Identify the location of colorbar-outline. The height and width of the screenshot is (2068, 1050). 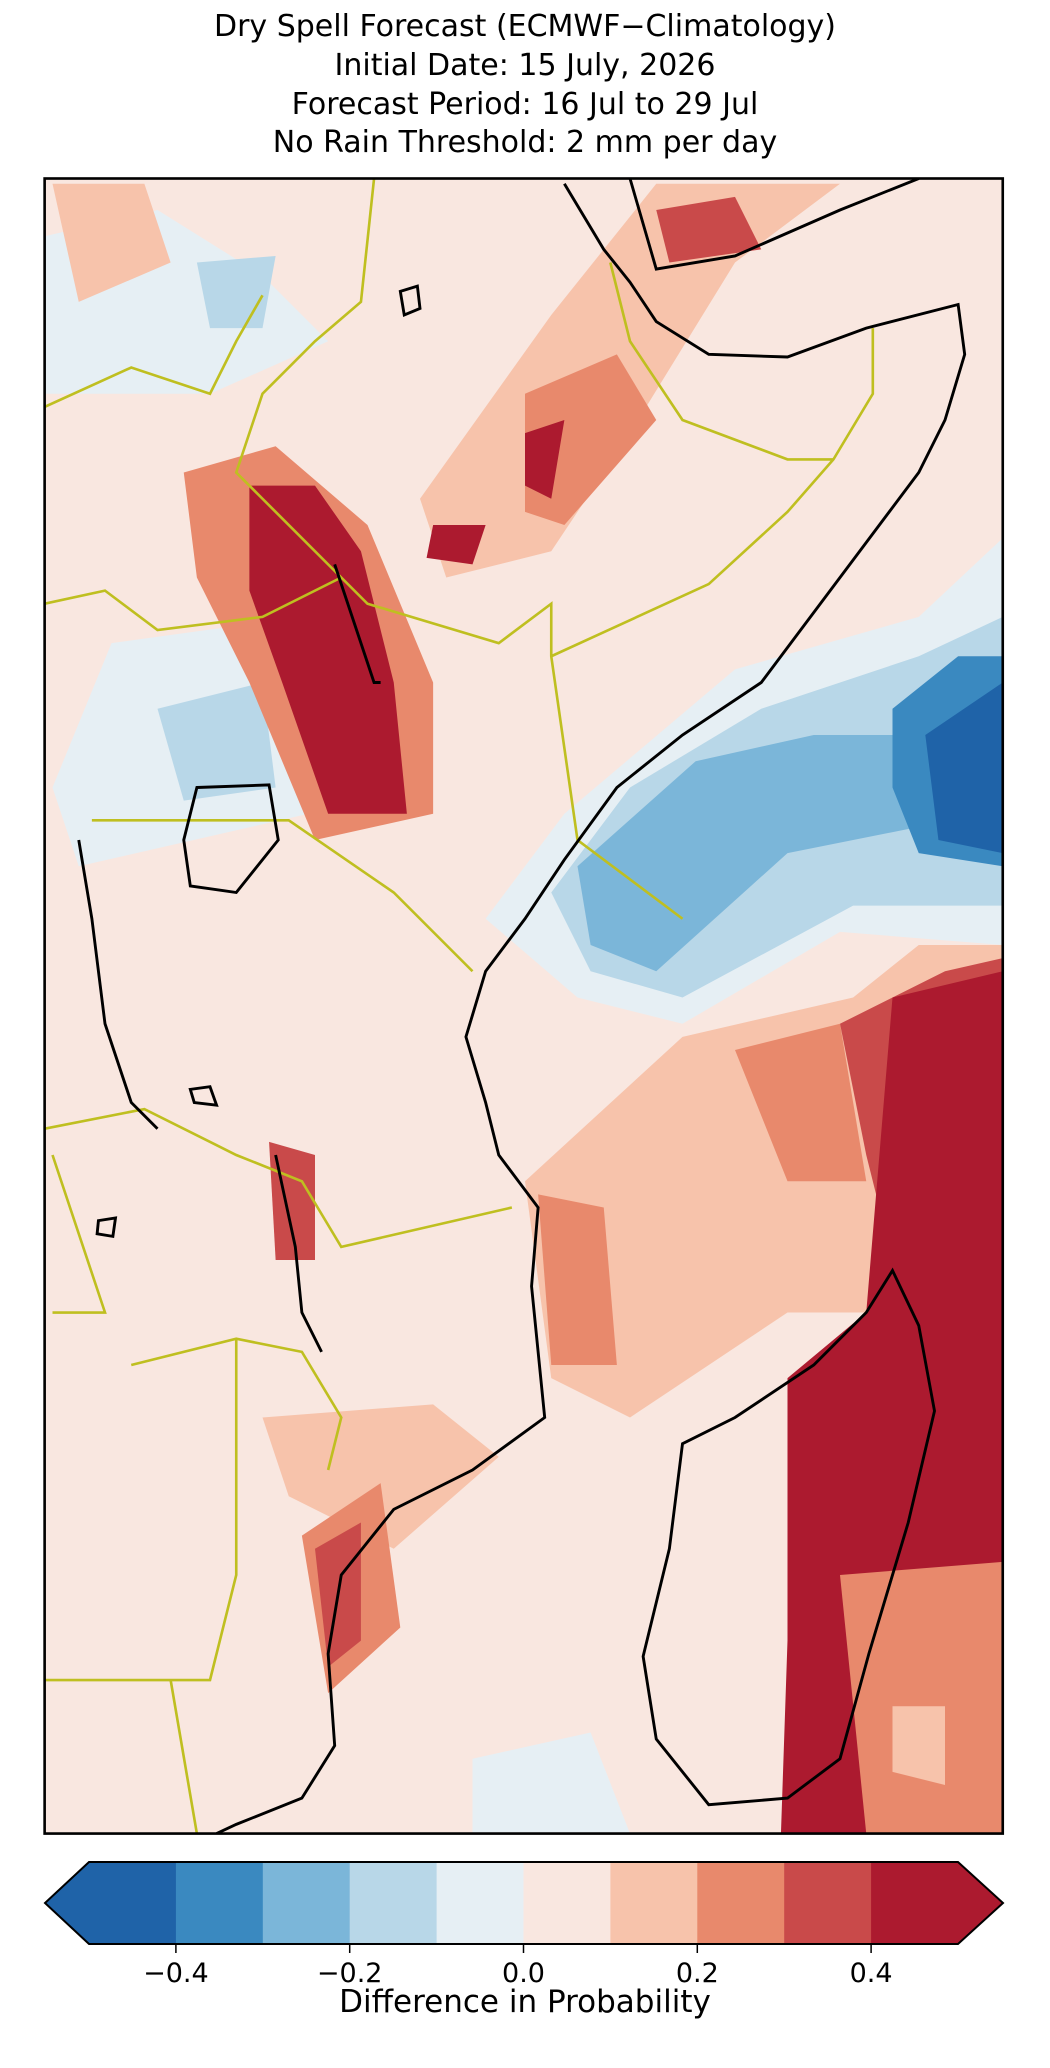
(524, 1903).